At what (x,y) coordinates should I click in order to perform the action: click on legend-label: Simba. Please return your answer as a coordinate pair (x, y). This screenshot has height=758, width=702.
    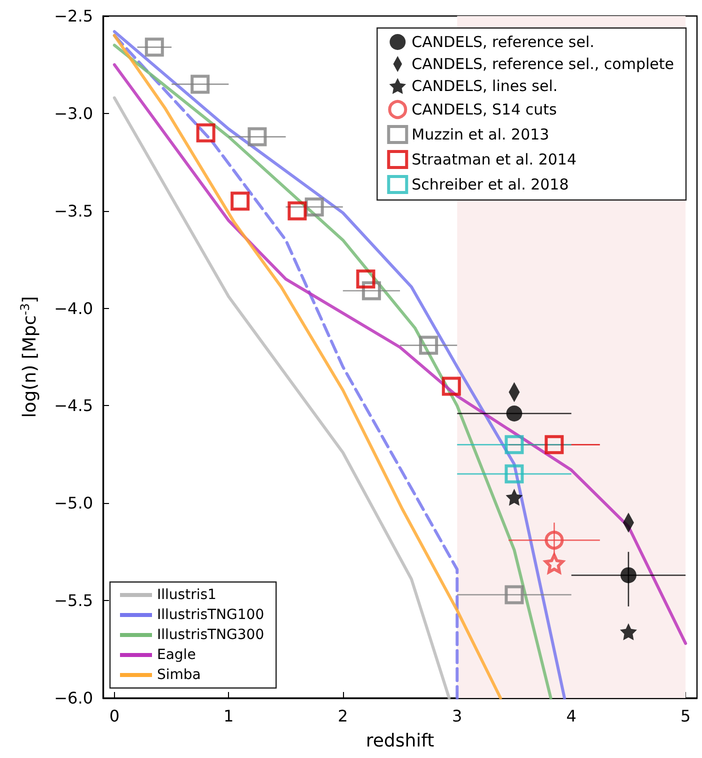
    Looking at the image, I should click on (179, 675).